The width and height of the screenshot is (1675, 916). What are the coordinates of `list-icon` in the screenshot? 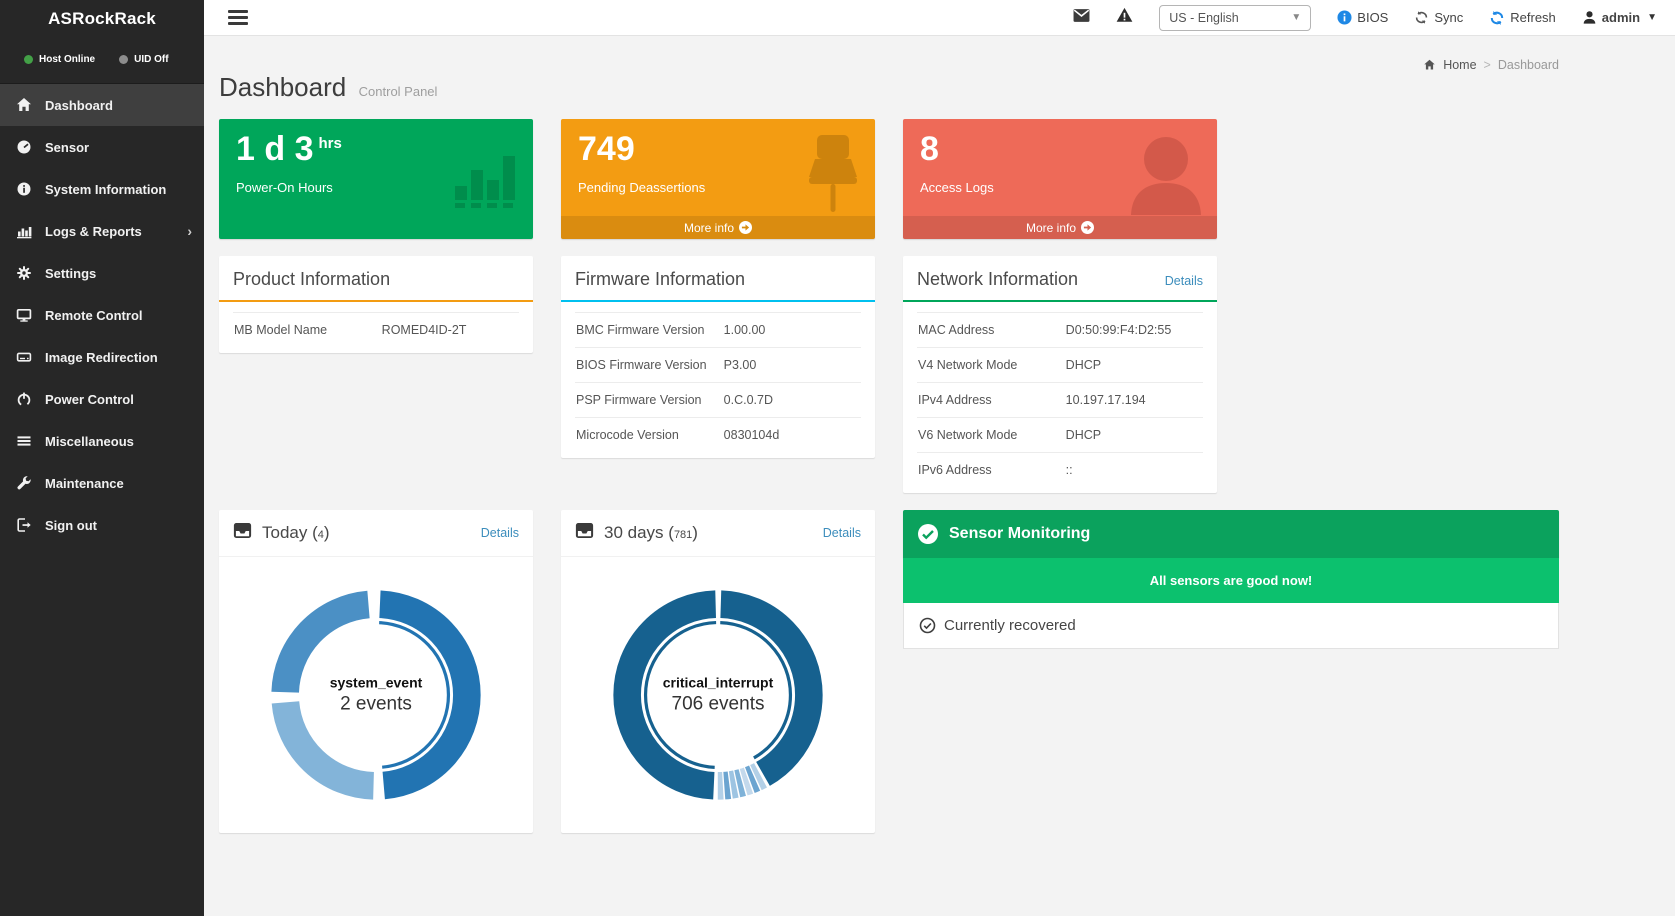 It's located at (24, 441).